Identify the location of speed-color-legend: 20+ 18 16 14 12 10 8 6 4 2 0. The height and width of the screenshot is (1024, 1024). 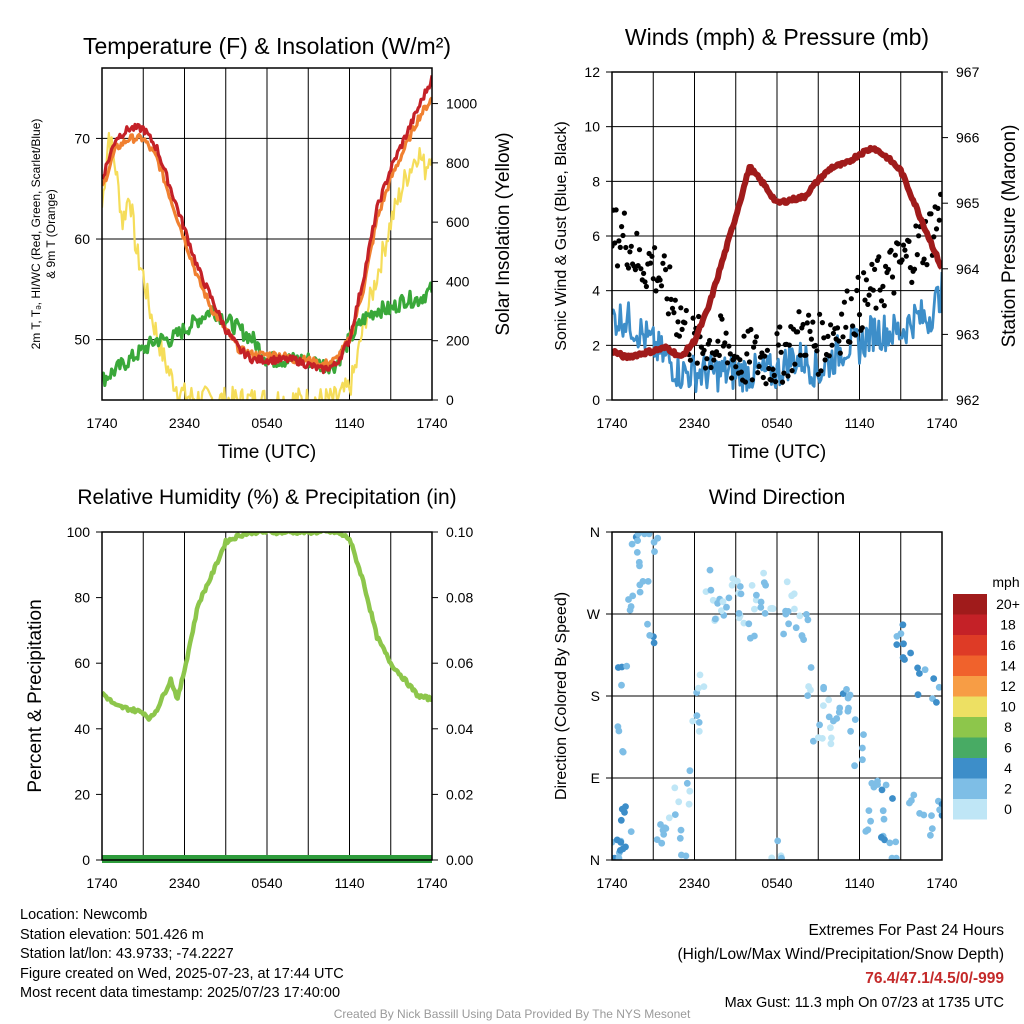
(986, 707).